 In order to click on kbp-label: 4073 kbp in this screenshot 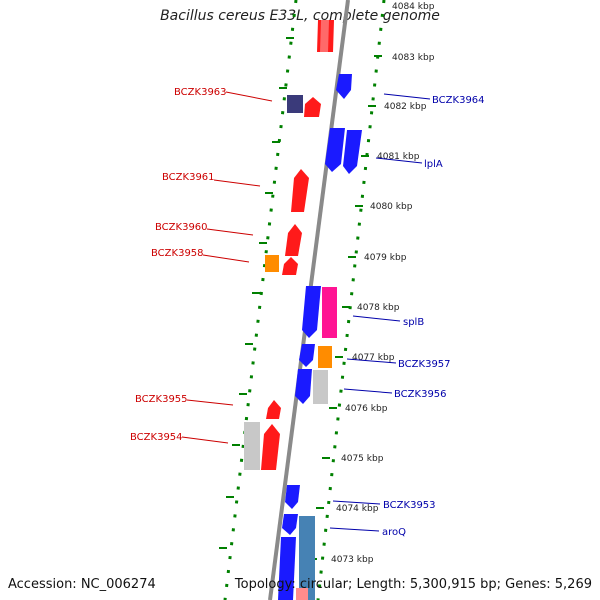, I will do `click(352, 560)`.